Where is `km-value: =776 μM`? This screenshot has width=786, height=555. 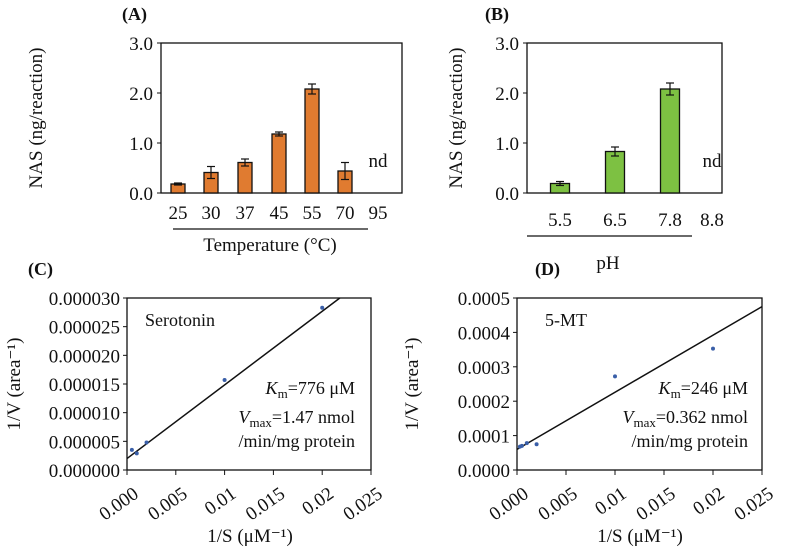
km-value: =776 μM is located at coordinates (321, 388).